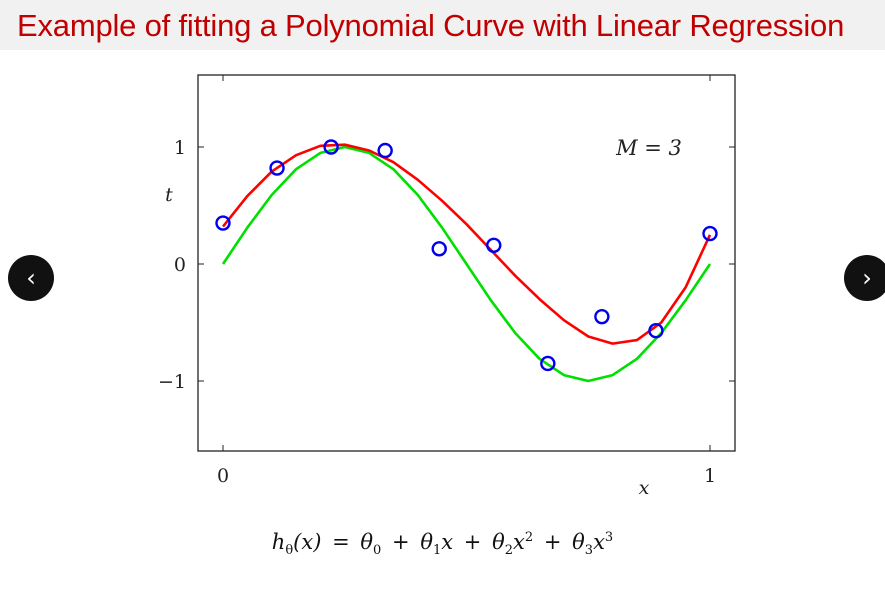 This screenshot has width=885, height=591. What do you see at coordinates (447, 542) in the screenshot?
I see `formula-x1: x` at bounding box center [447, 542].